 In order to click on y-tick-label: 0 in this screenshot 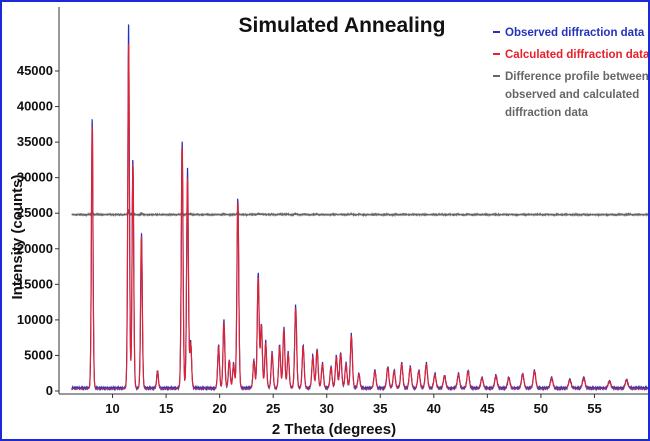, I will do `click(49, 390)`.